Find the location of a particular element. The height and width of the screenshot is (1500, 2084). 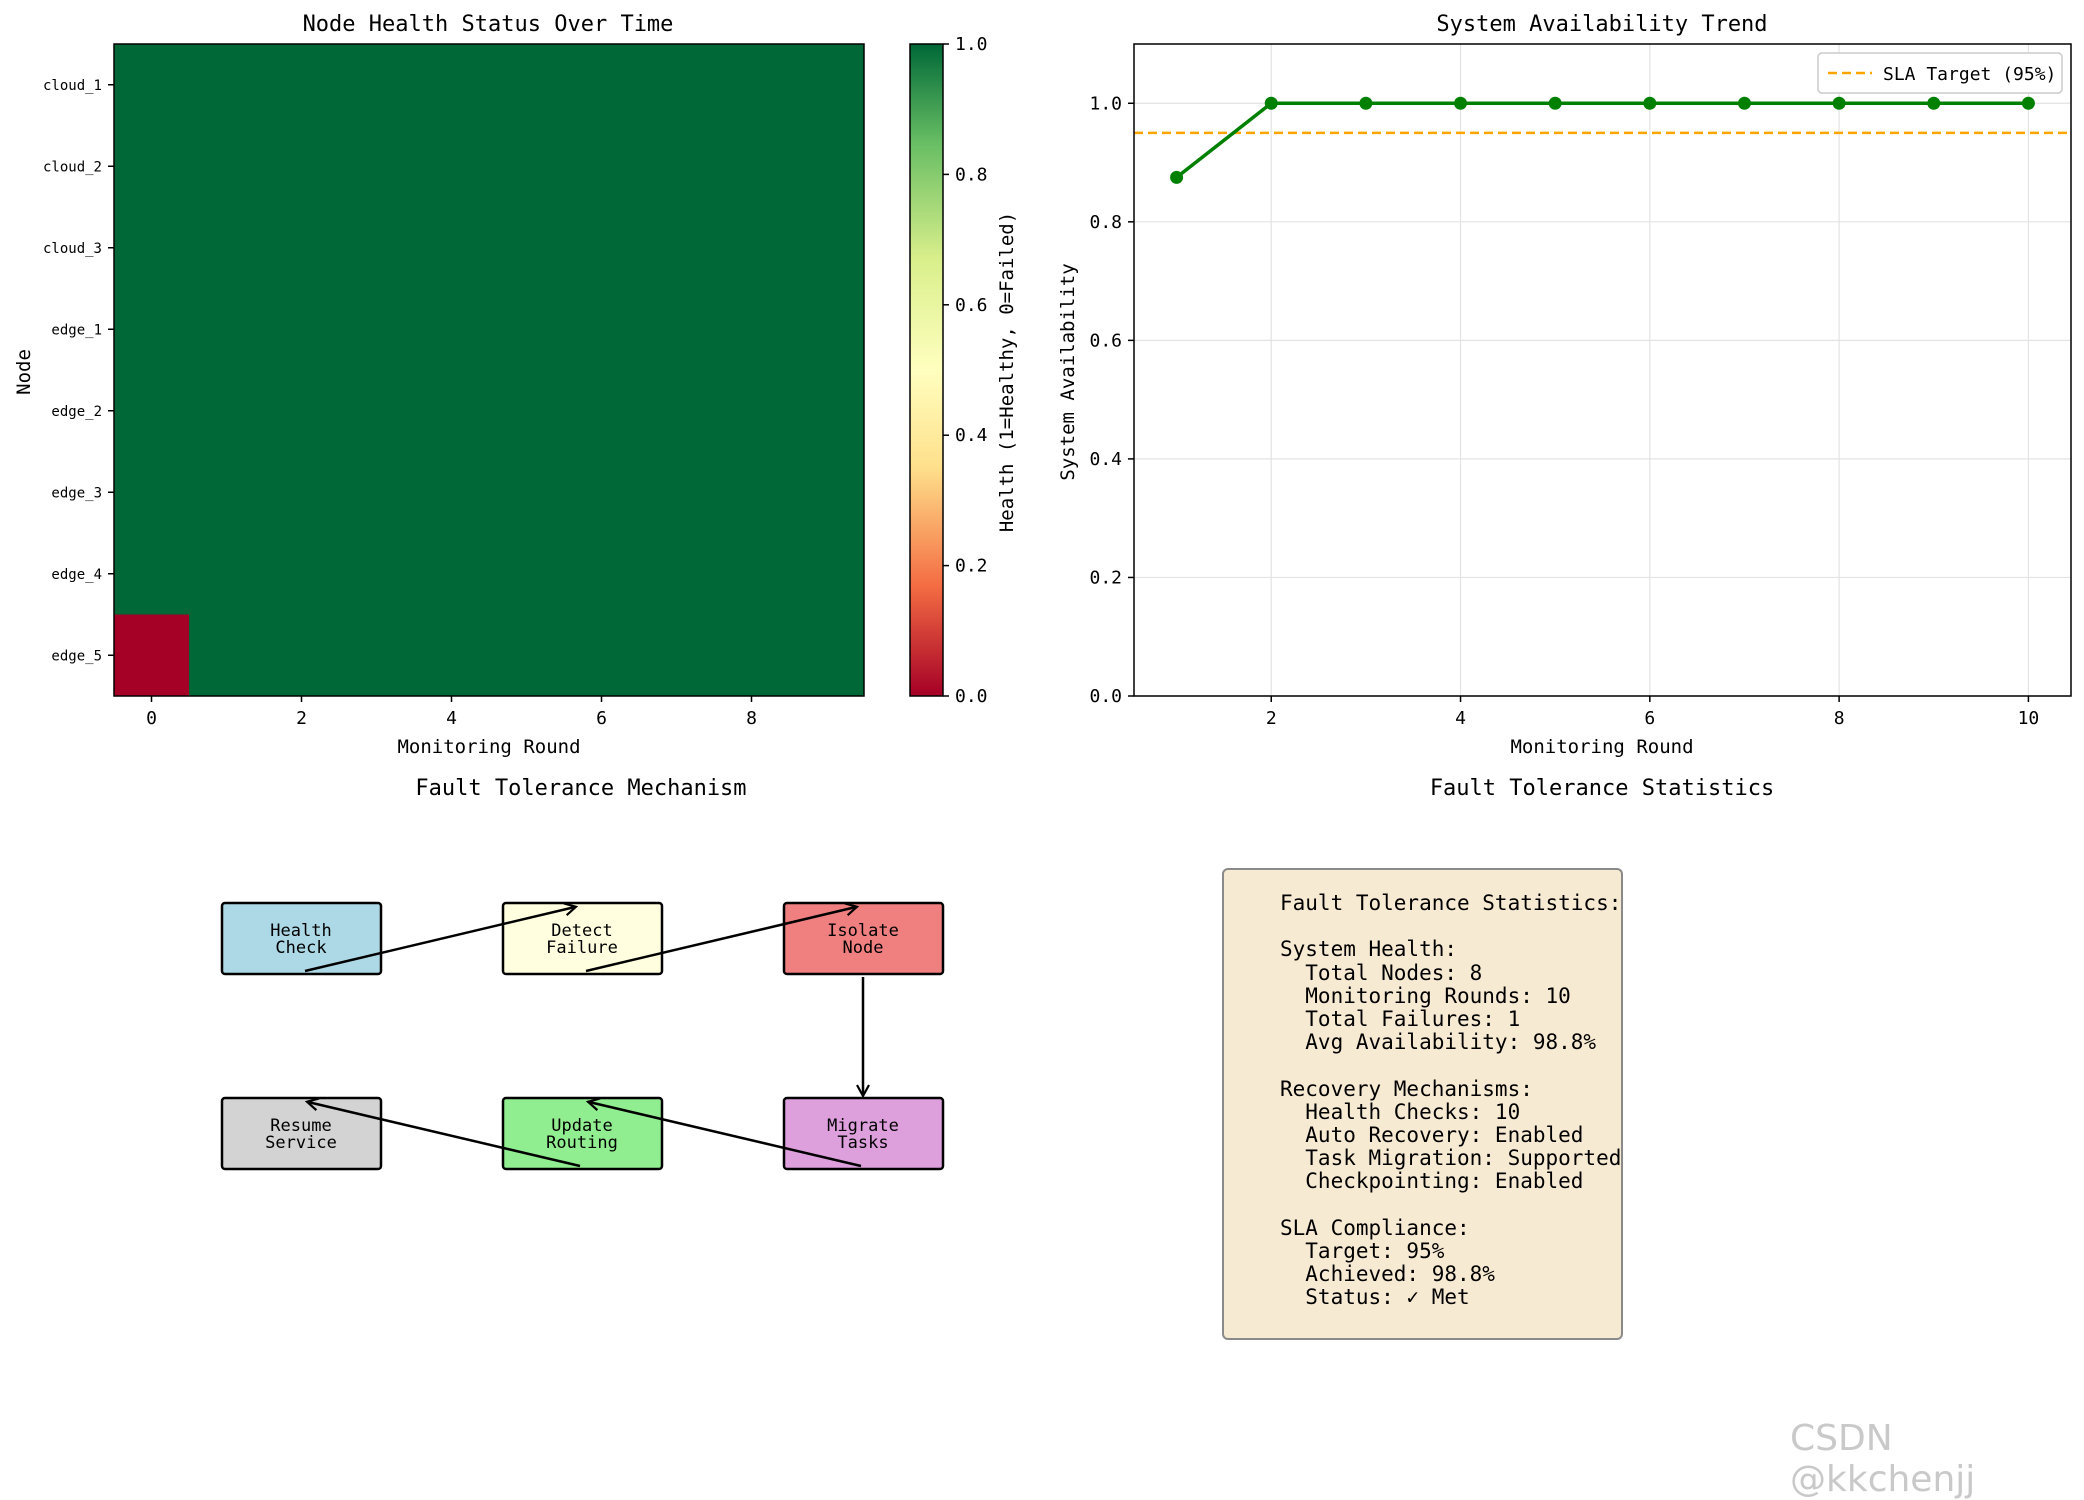

step-resume-service: Resume Service is located at coordinates (301, 1133).